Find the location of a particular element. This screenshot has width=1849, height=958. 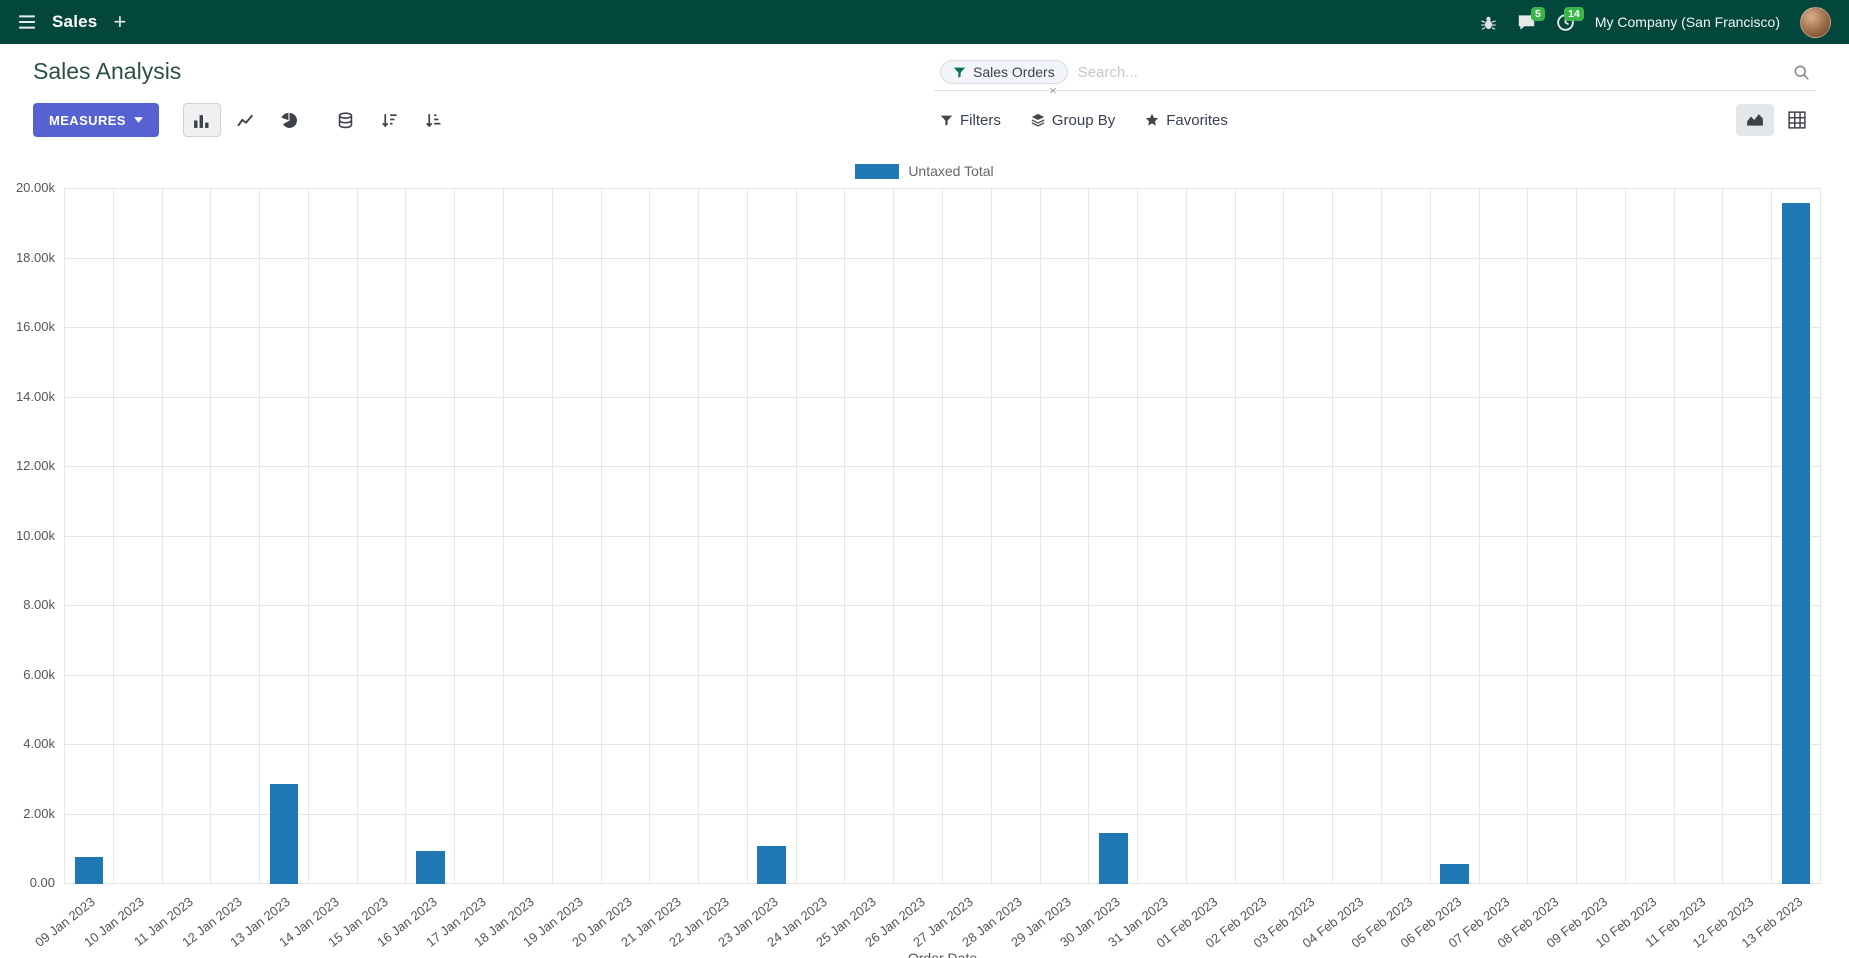

messages-button: 5 is located at coordinates (1531, 19).